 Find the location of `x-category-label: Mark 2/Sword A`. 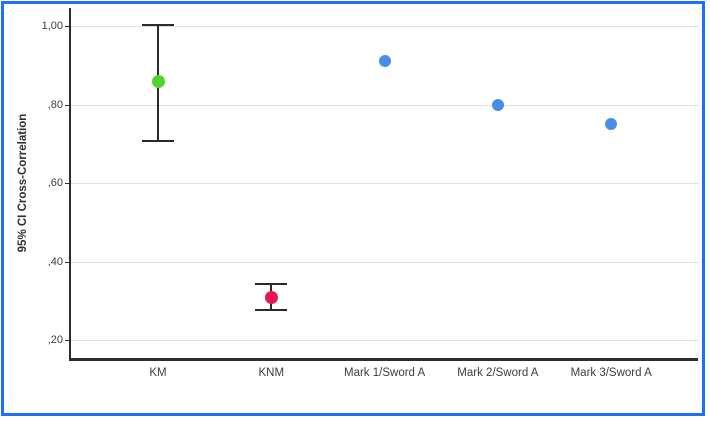

x-category-label: Mark 2/Sword A is located at coordinates (498, 373).